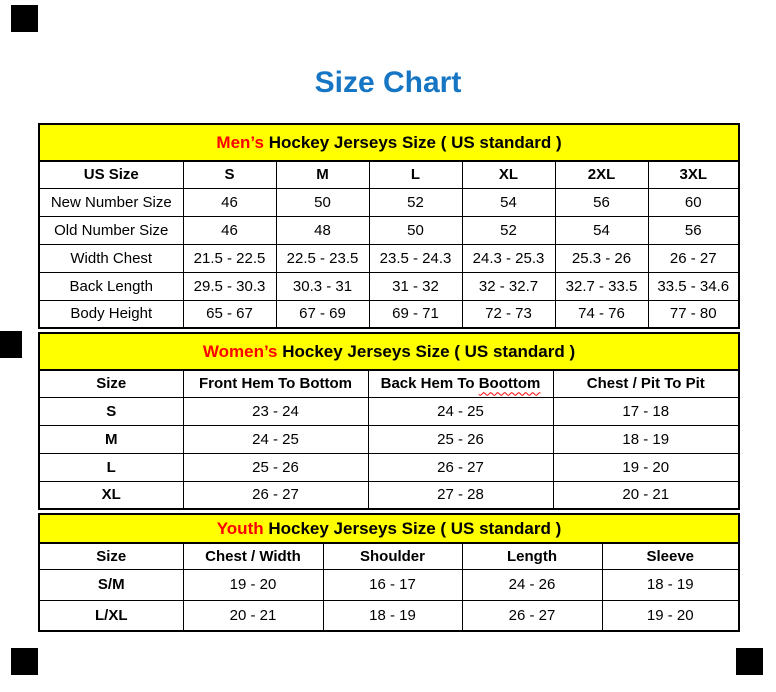  Describe the element at coordinates (111, 383) in the screenshot. I see `col-header: Size` at that location.